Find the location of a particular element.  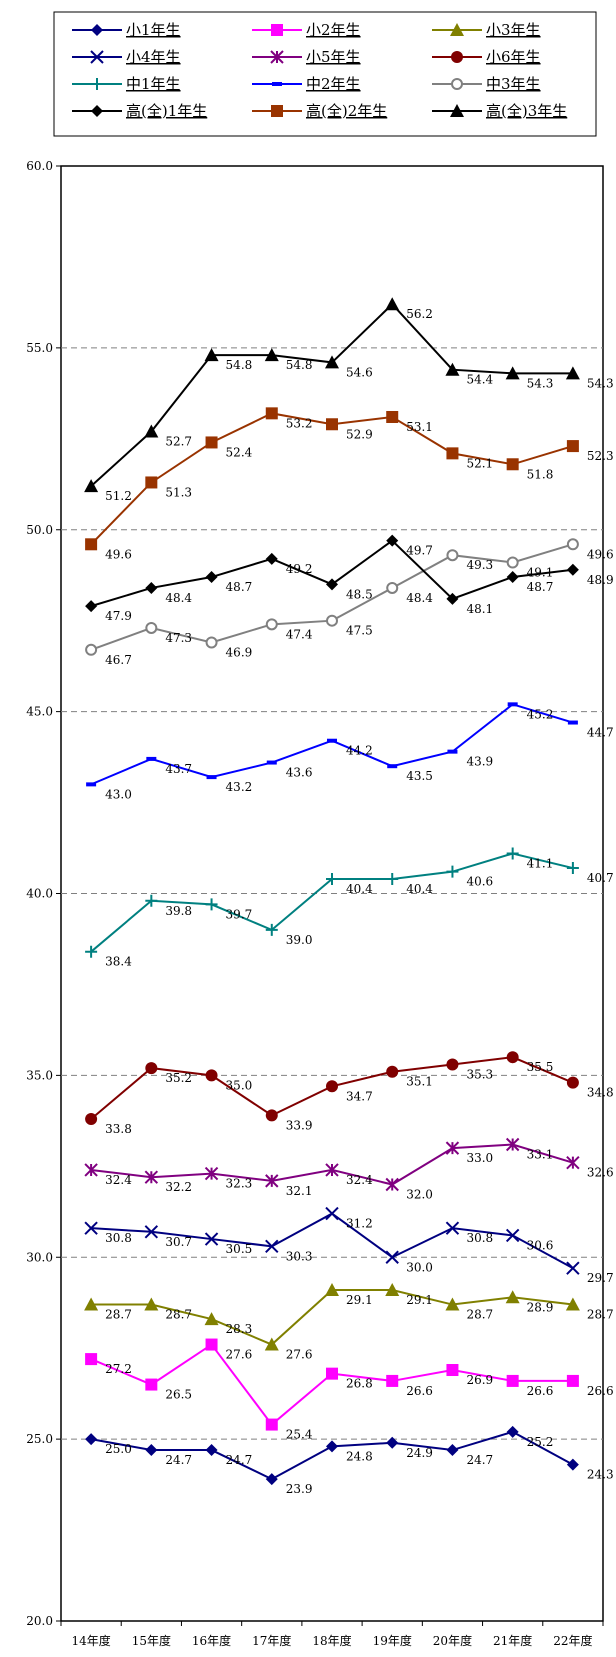

data-label: 24.3 is located at coordinates (600, 1475).